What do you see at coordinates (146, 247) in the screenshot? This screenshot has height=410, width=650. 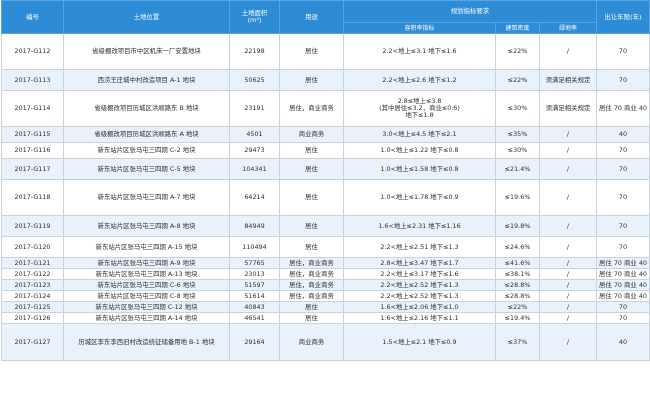 I see `cell-location: 新东站片区张马屯三四期 A-15 地块` at bounding box center [146, 247].